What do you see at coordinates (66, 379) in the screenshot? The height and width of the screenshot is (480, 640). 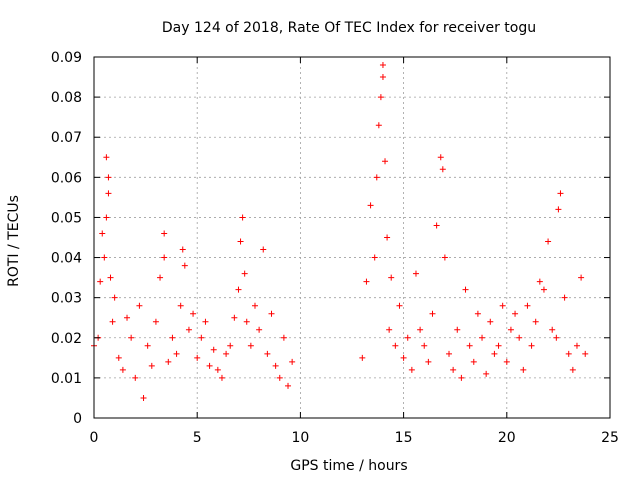 I see `y-tick-label: 0.01` at bounding box center [66, 379].